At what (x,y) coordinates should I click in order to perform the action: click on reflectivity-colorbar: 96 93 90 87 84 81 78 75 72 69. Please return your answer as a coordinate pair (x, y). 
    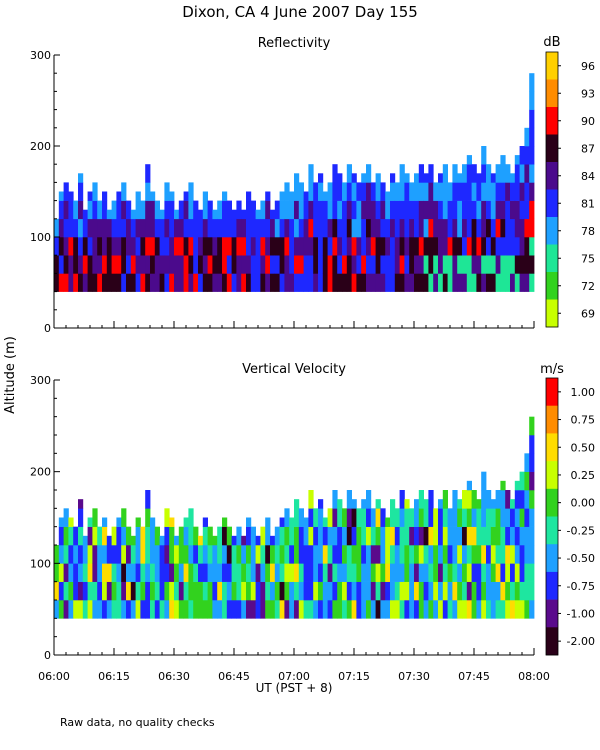
    Looking at the image, I should click on (570, 189).